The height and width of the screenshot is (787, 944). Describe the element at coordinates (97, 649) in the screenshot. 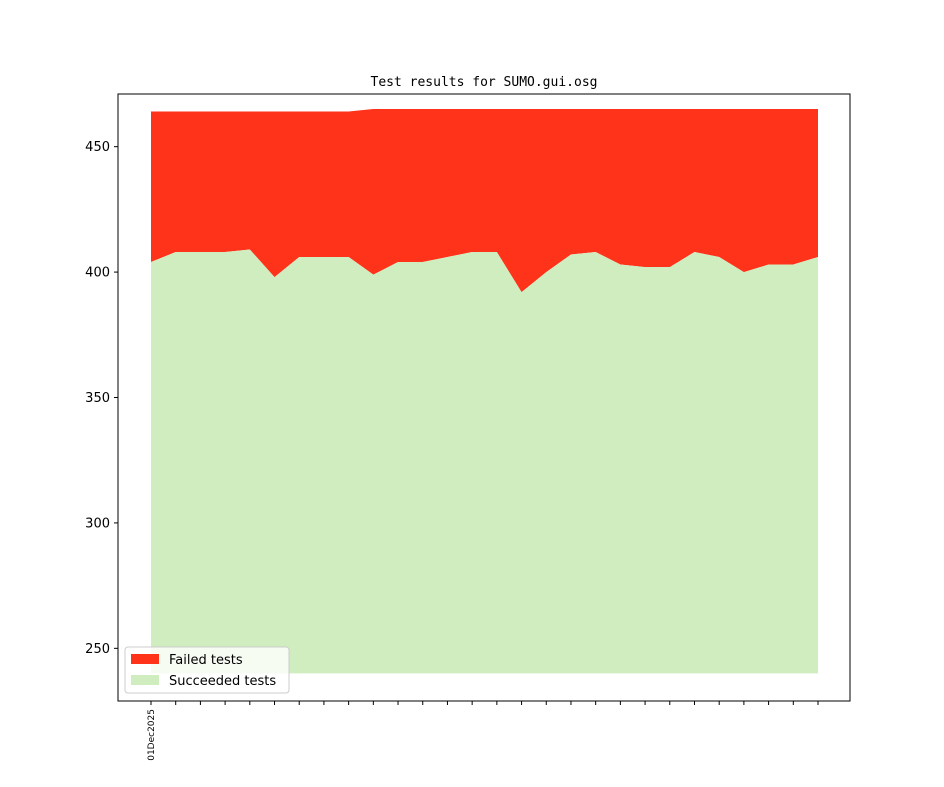

I see `y-tick-label: 250` at that location.